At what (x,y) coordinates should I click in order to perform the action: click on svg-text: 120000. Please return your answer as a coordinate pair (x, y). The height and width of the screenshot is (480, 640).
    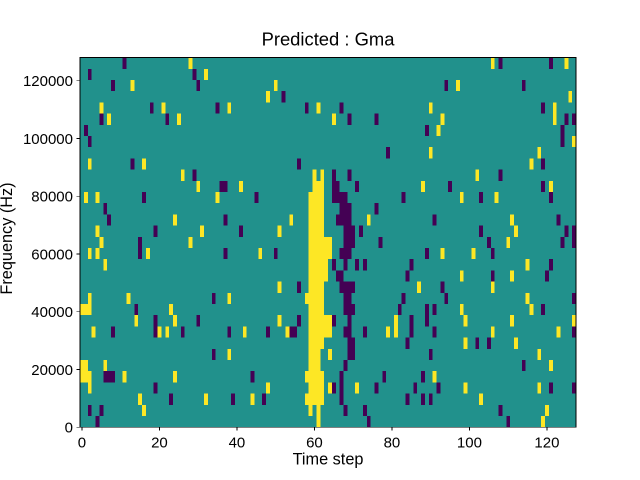
    Looking at the image, I should click on (48, 81).